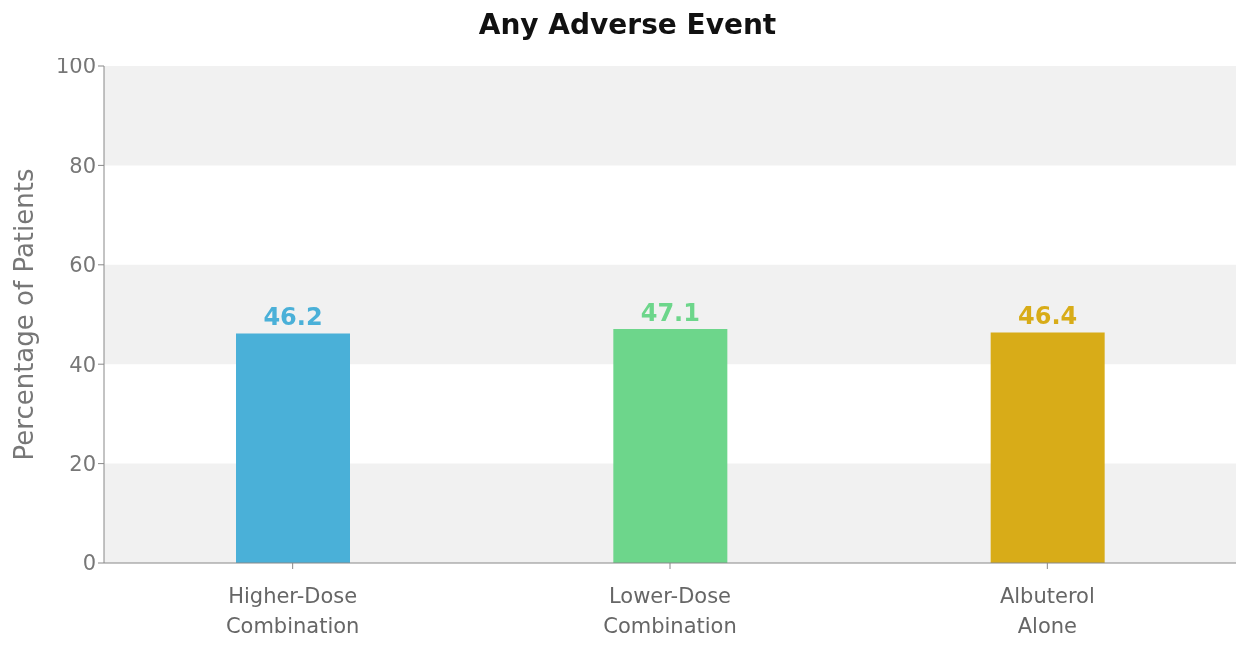 This screenshot has height=651, width=1255. Describe the element at coordinates (1047, 611) in the screenshot. I see `x-tick-label: Albuterol Alone` at that location.